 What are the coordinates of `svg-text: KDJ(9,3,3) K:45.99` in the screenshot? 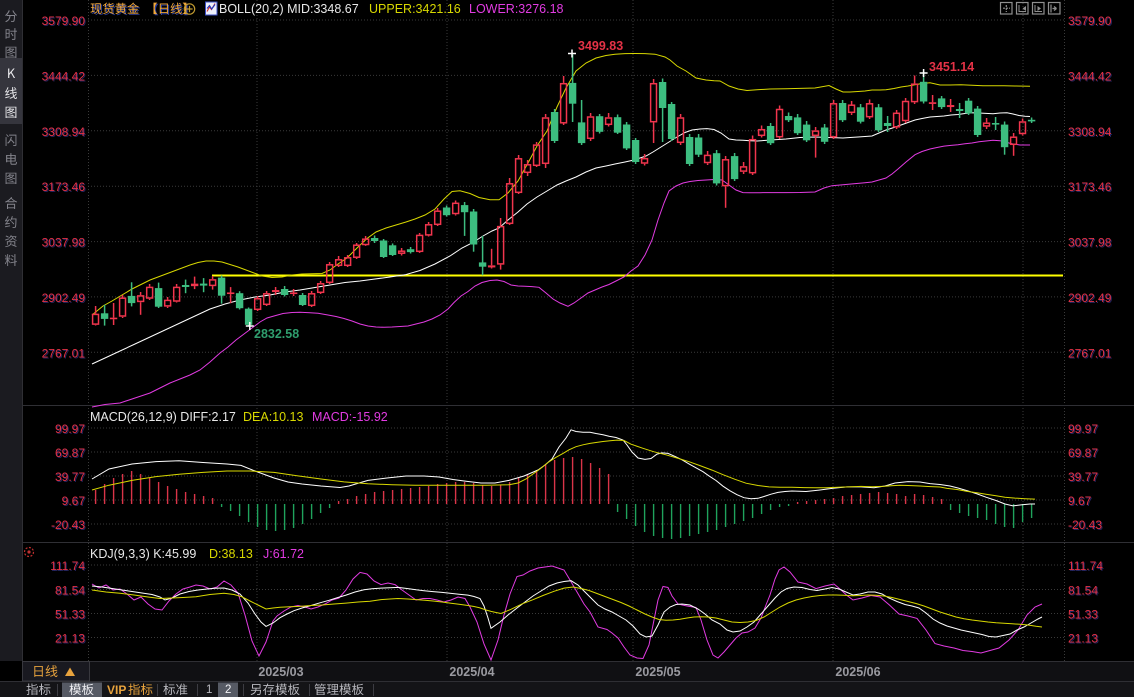 It's located at (143, 554).